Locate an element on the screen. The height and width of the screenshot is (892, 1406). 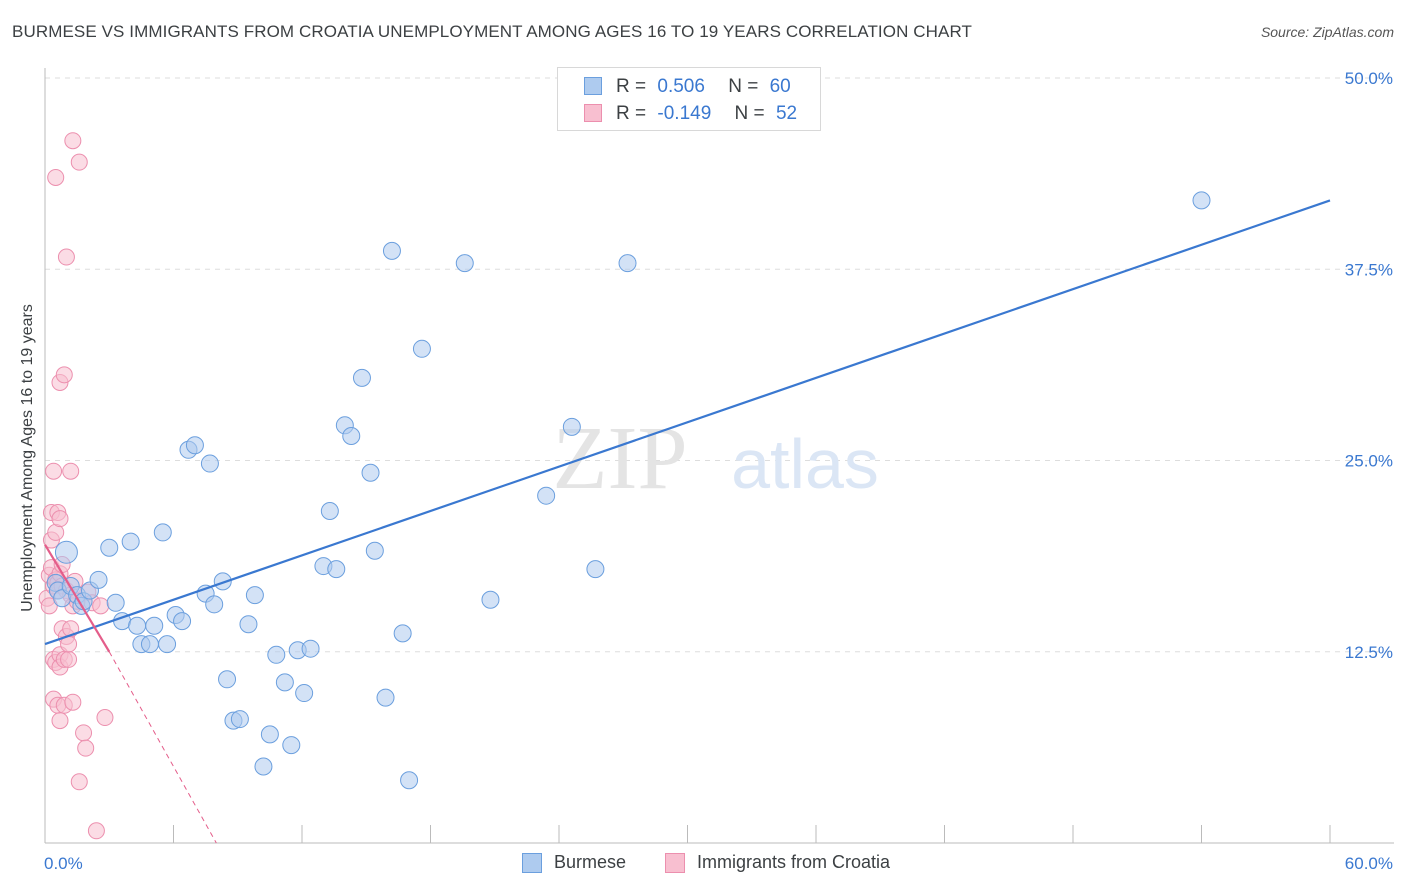
y-axis-label: Unemployment Among Ages 16 to 19 years is located at coordinates (27, 458).